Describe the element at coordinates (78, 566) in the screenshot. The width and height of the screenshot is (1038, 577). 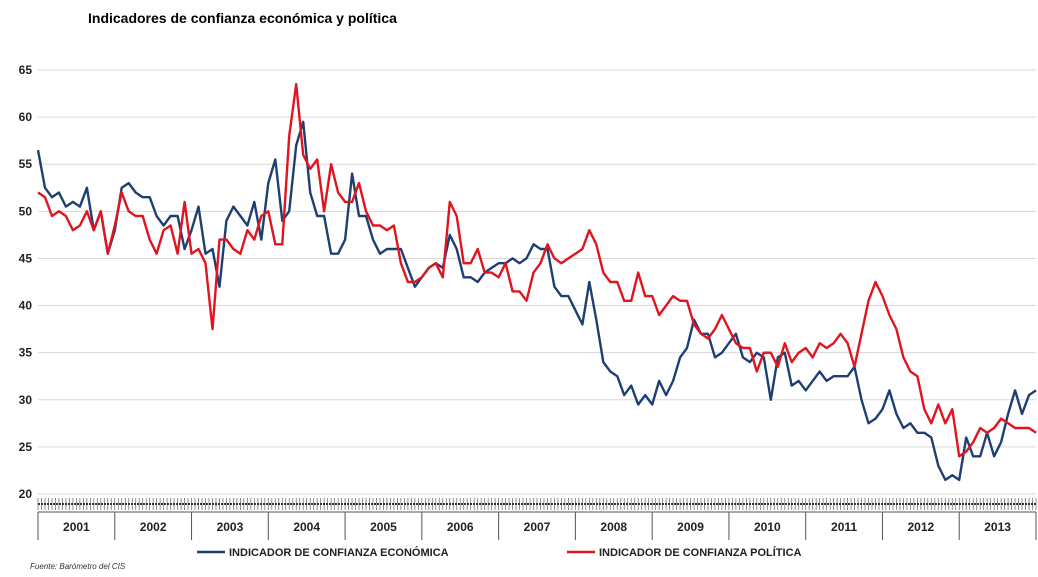
I see `source-note: Fuente: Barómetro del CIS` at that location.